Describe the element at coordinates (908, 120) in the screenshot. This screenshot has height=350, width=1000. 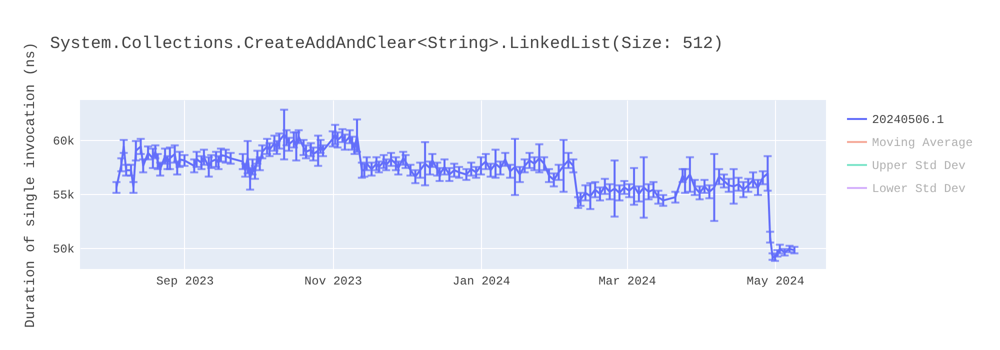
I see `legend-label: 20240506.1` at that location.